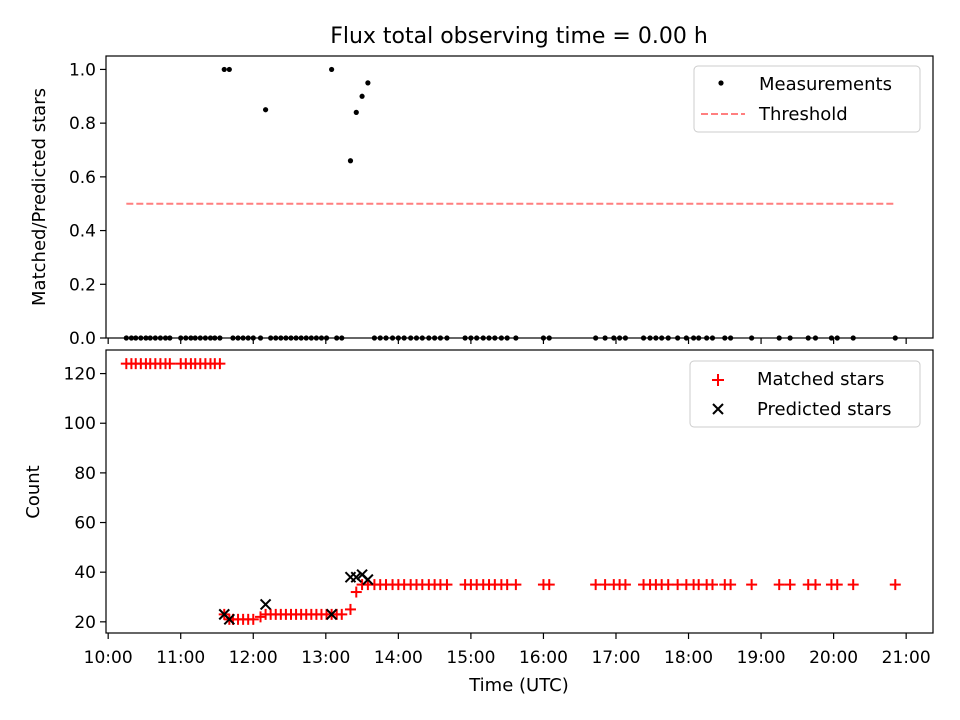  I want to click on bottom-legend: Matched stars Predicted stars, so click(805, 394).